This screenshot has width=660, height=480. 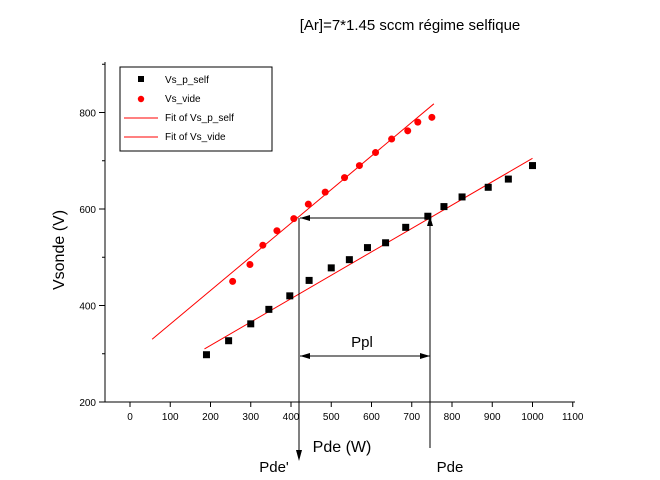 I want to click on legend-marker-vs-vide, so click(x=141, y=99).